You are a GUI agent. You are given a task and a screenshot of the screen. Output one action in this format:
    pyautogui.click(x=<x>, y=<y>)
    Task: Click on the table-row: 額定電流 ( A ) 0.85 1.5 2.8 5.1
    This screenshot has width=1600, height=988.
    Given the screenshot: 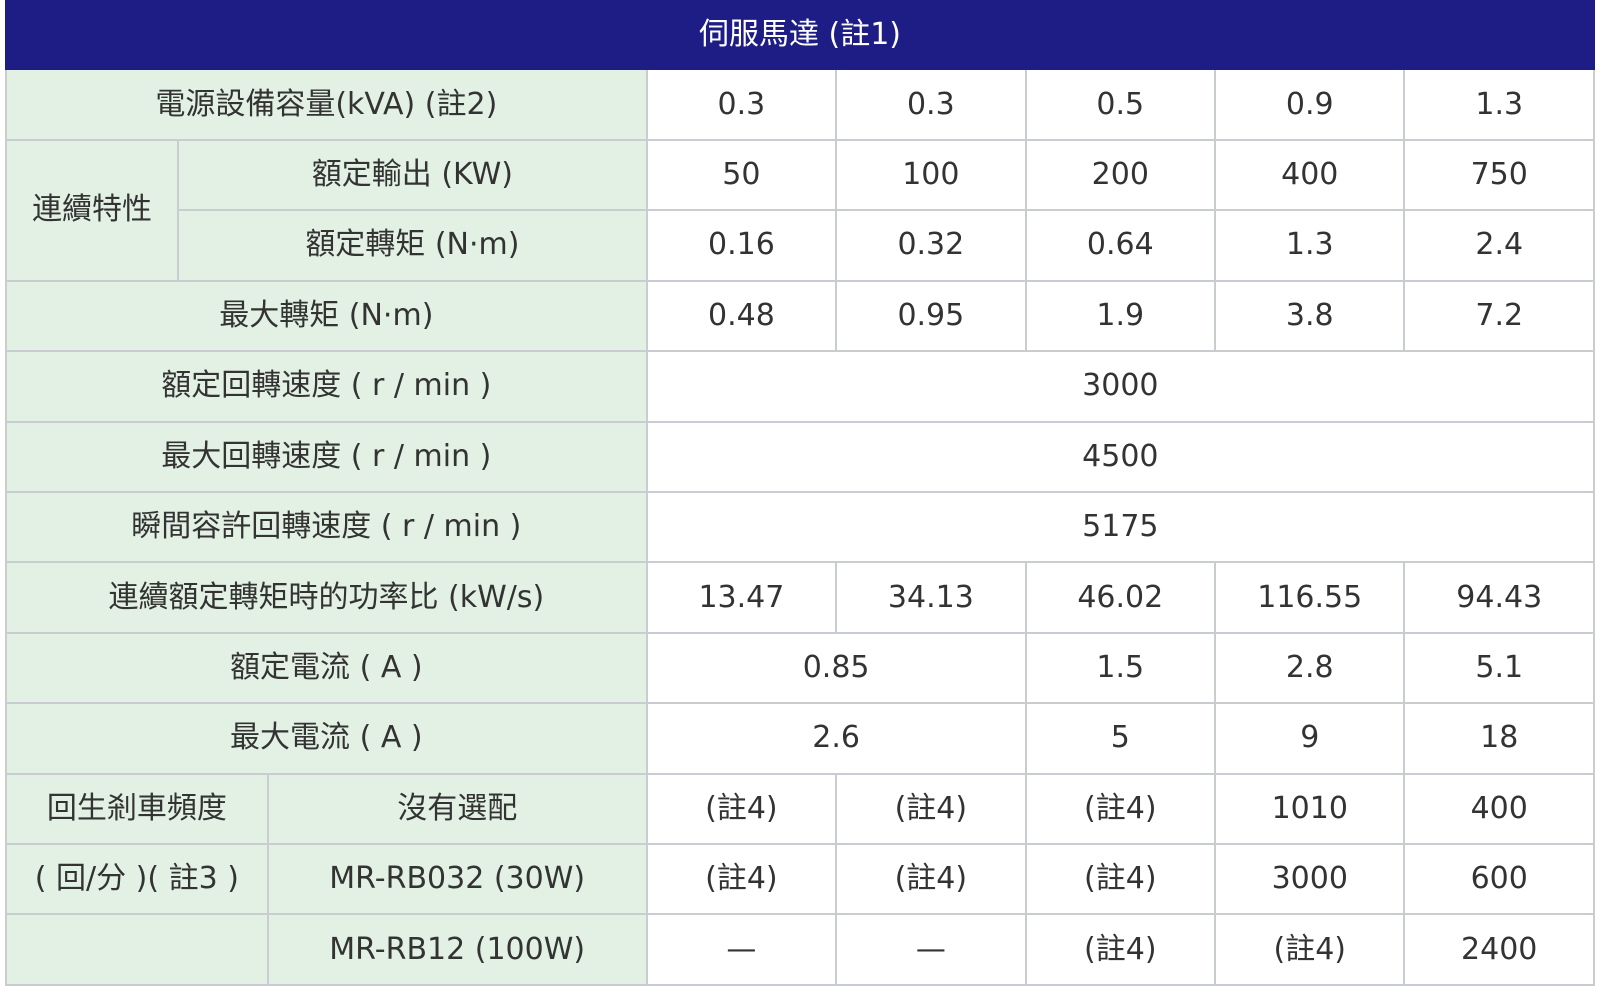 What is the action you would take?
    pyautogui.click(x=800, y=668)
    